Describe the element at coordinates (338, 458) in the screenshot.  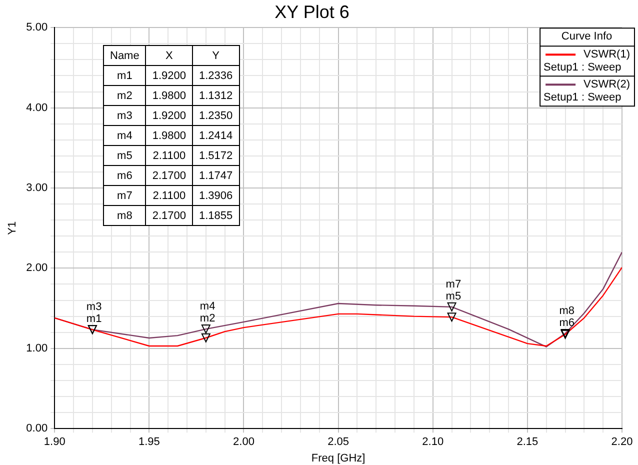
I see `x-axis-title: Freq [GHz]` at that location.